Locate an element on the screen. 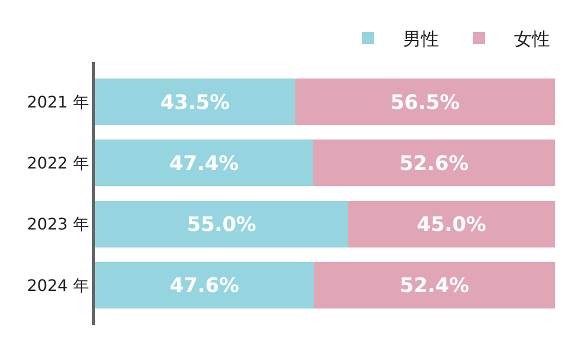 This screenshot has width=572, height=342. y-tick-label: 2023 年 is located at coordinates (57, 224).